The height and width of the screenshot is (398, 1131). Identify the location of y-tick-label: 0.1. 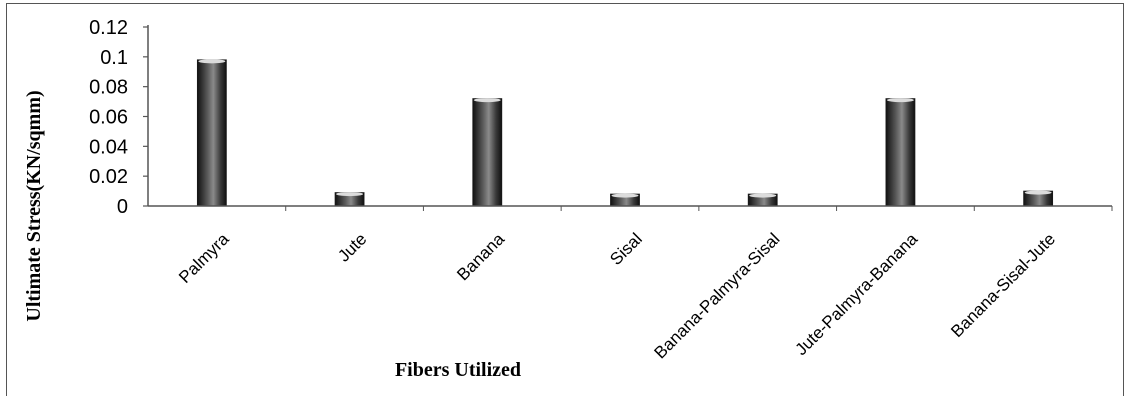
(114, 58).